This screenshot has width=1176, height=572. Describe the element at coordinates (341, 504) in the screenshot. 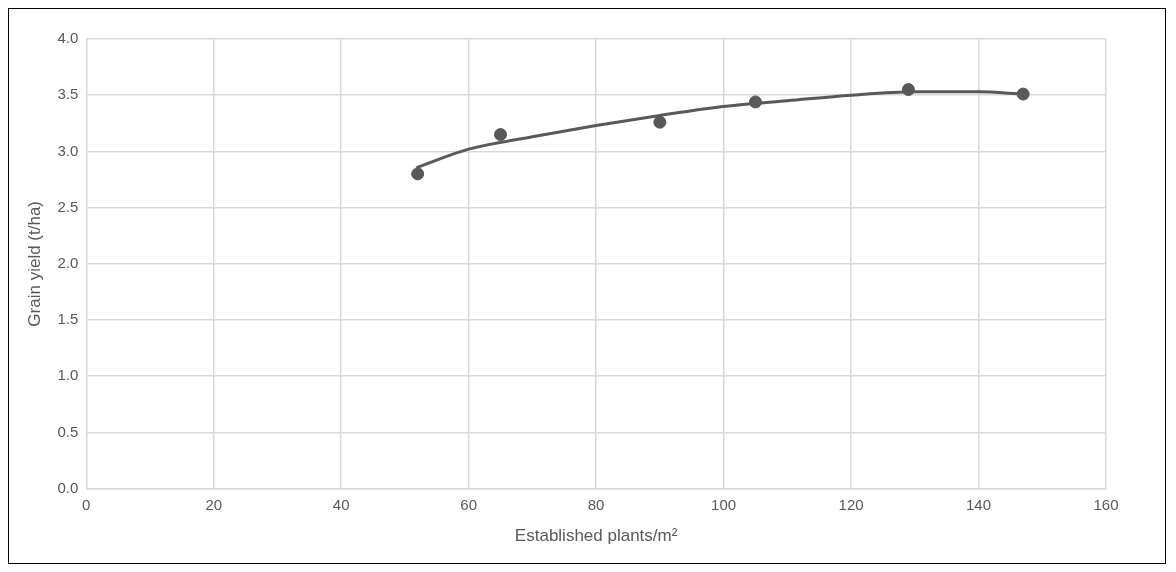

I see `x-tick-label: 40` at that location.